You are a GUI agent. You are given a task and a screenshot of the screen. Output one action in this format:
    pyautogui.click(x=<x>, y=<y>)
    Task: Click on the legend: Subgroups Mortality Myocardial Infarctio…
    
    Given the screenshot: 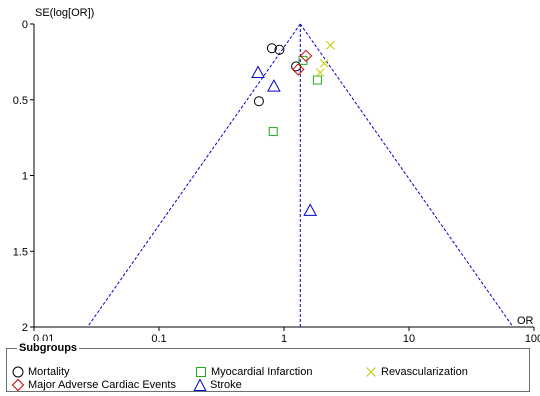 What is the action you would take?
    pyautogui.click(x=268, y=366)
    